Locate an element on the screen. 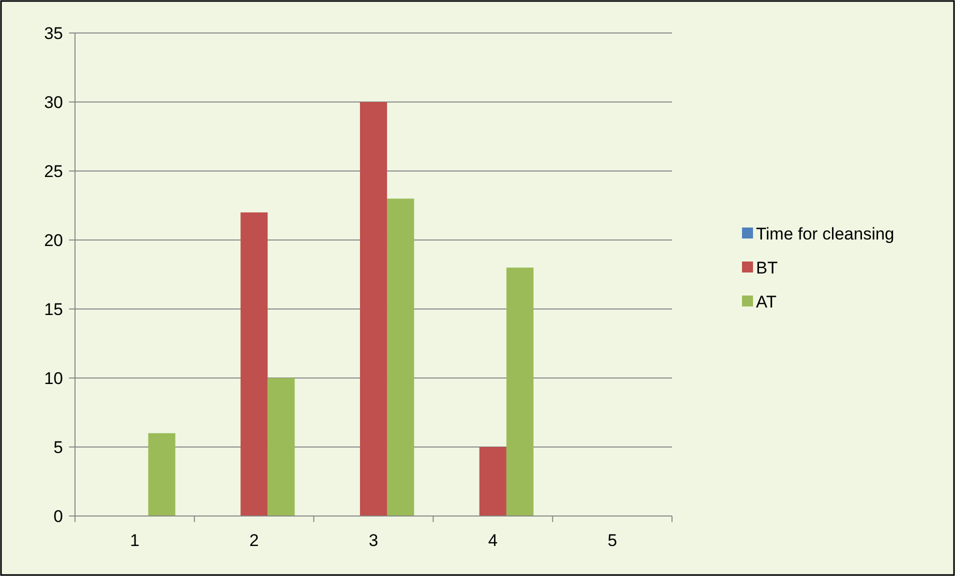 The height and width of the screenshot is (576, 955). y-tick-label: 0 is located at coordinates (58, 516).